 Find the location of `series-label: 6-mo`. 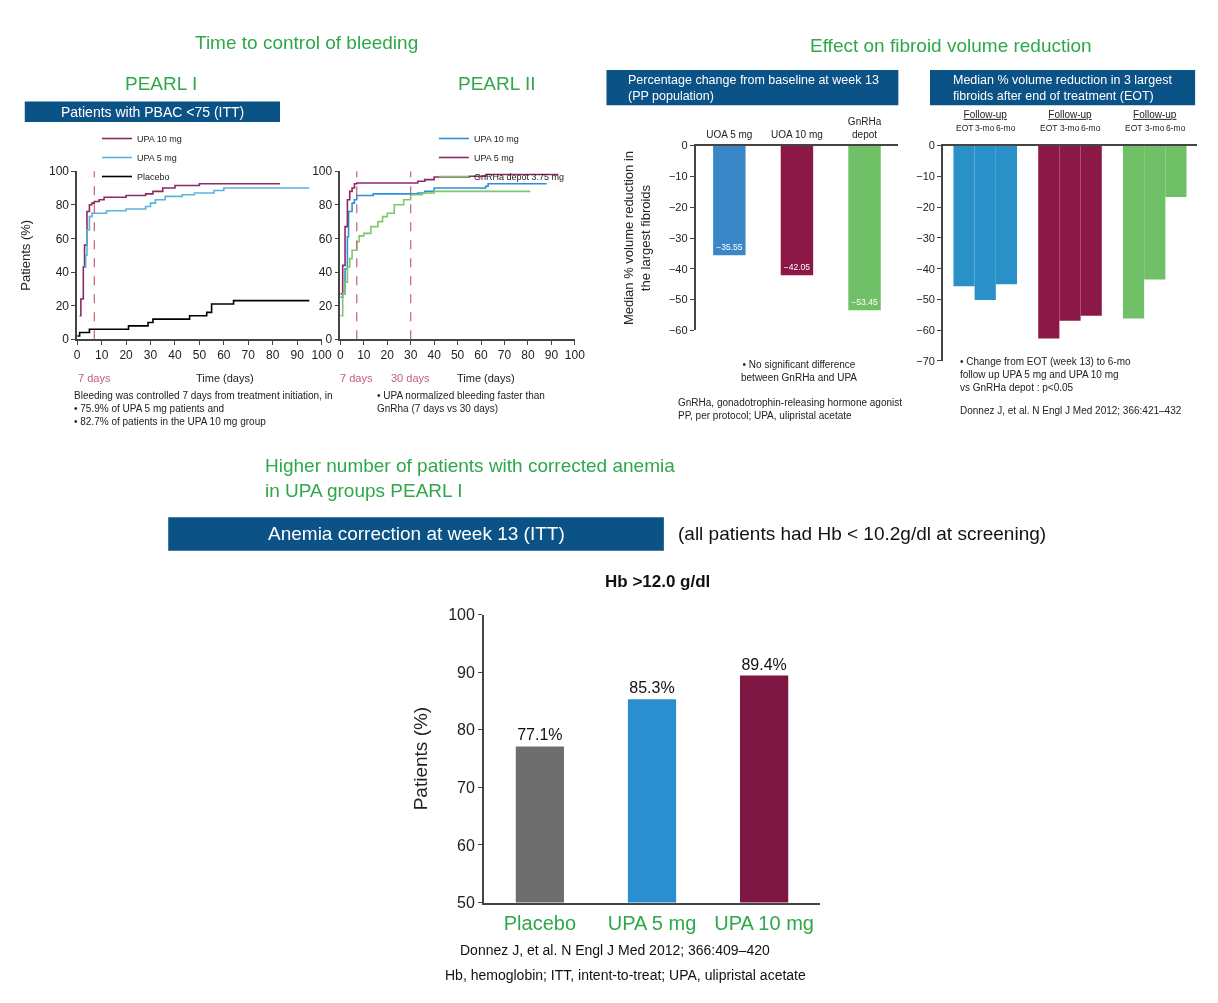

series-label: 6-mo is located at coordinates (1006, 128).